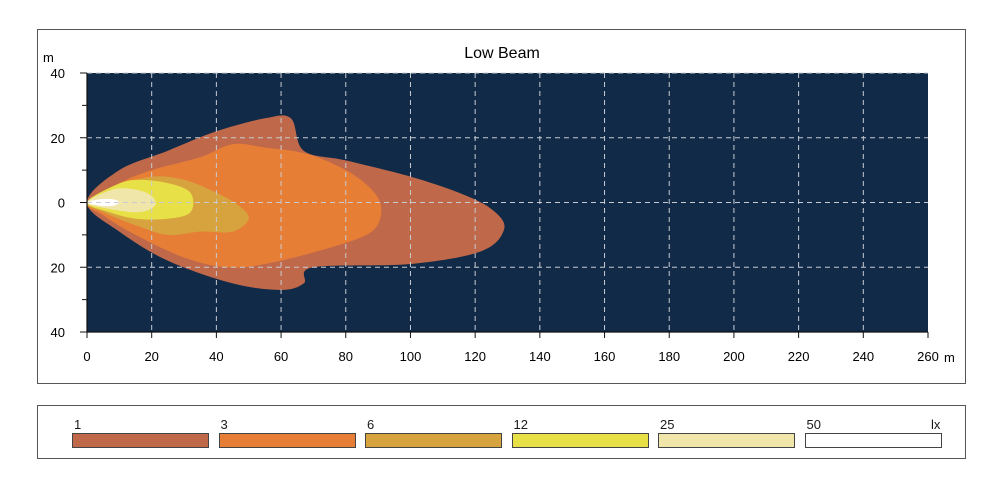 This screenshot has width=1000, height=485. I want to click on legend-unit: lx, so click(936, 424).